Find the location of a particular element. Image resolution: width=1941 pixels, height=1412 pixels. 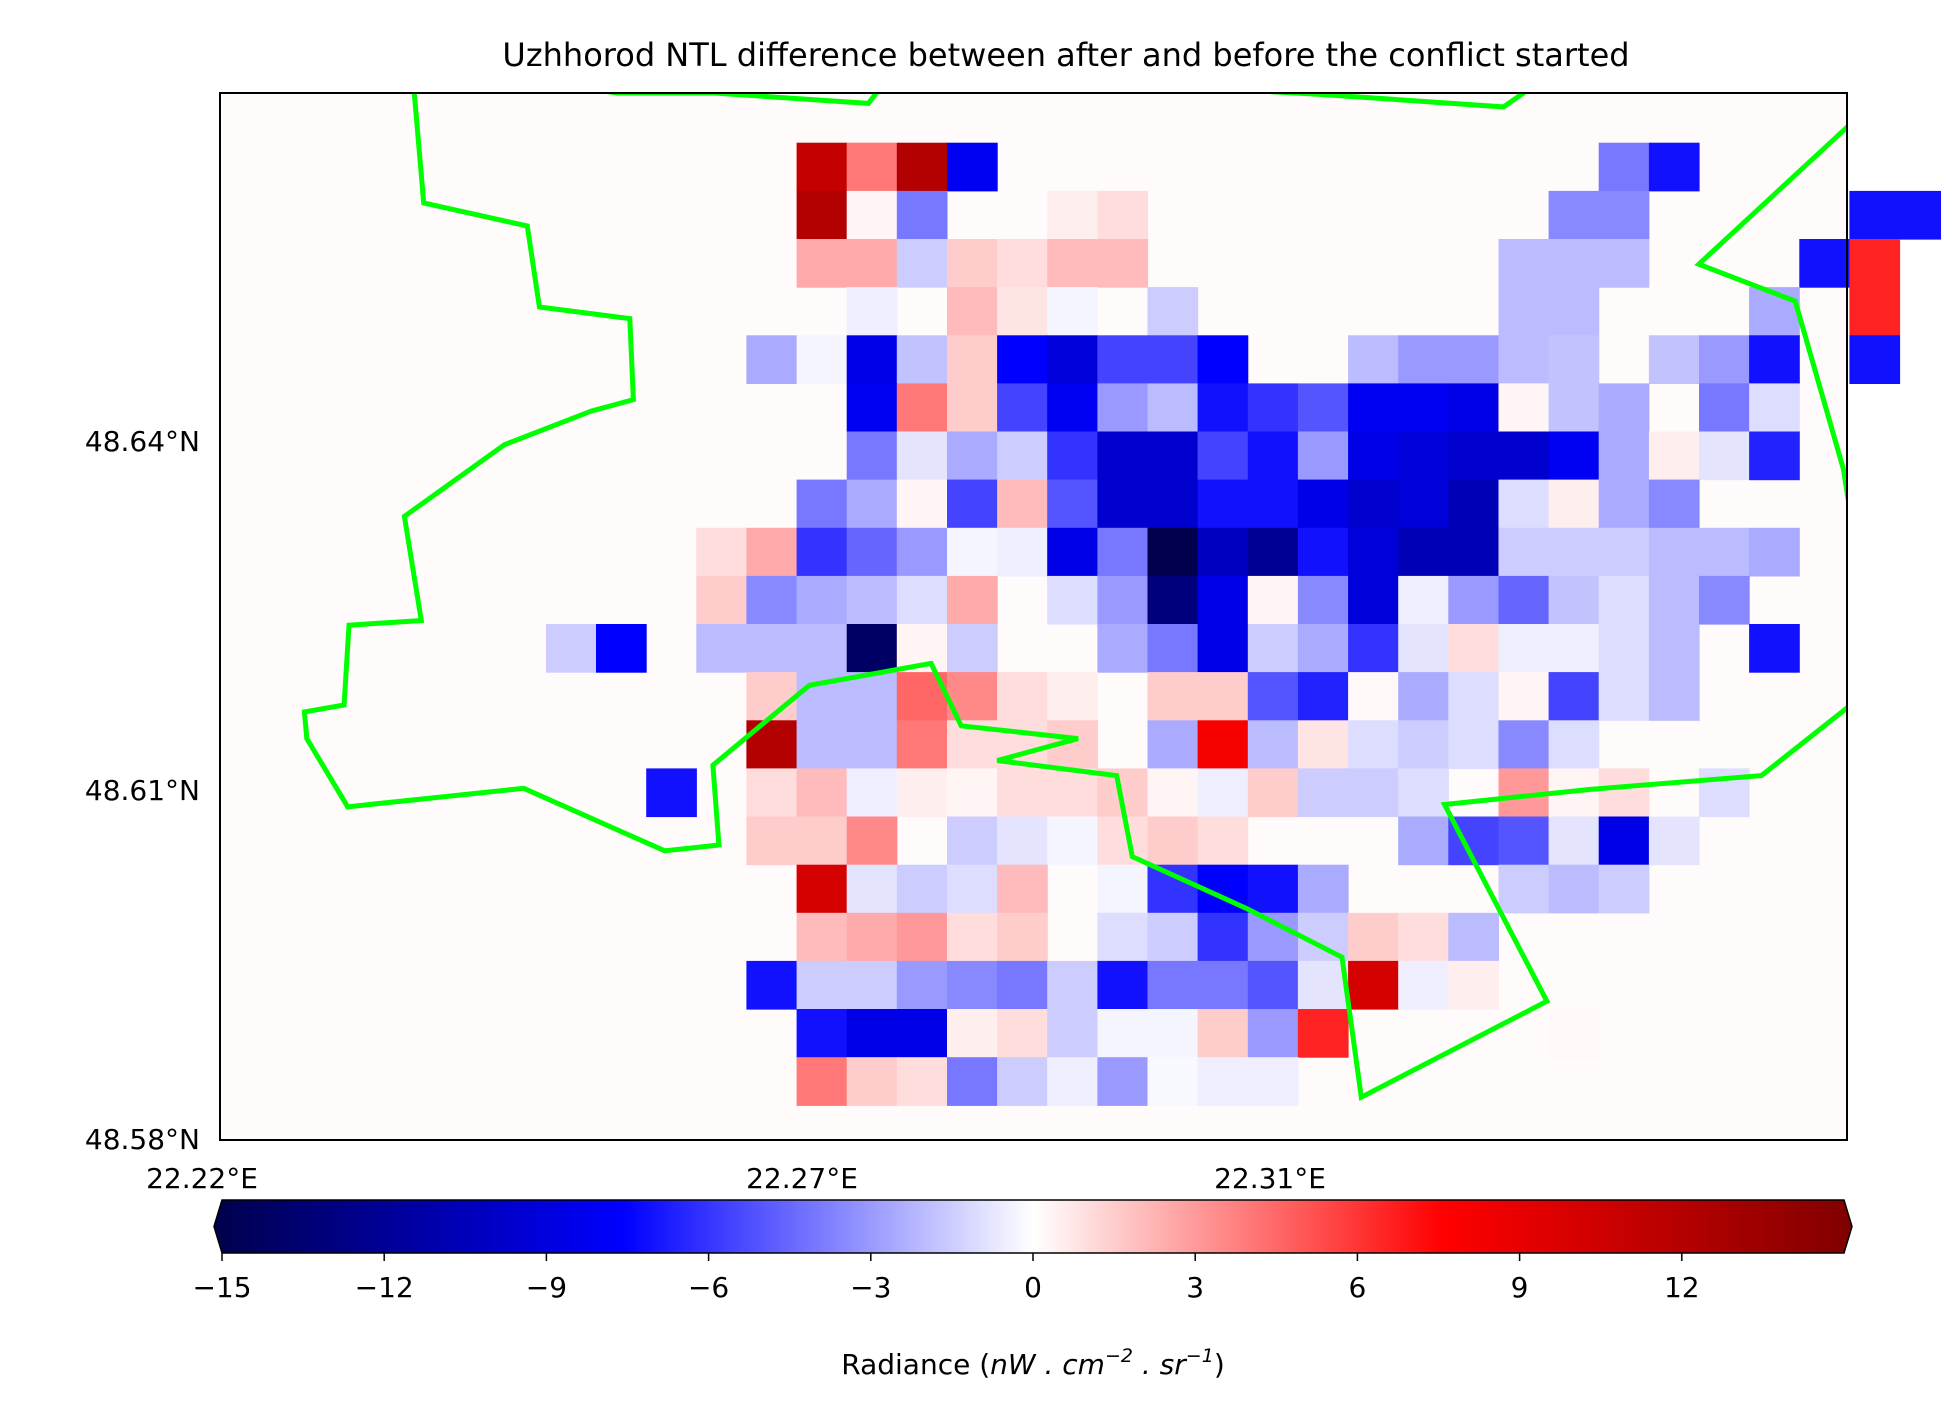

colorbar-tick-label: 9 is located at coordinates (1520, 1287).